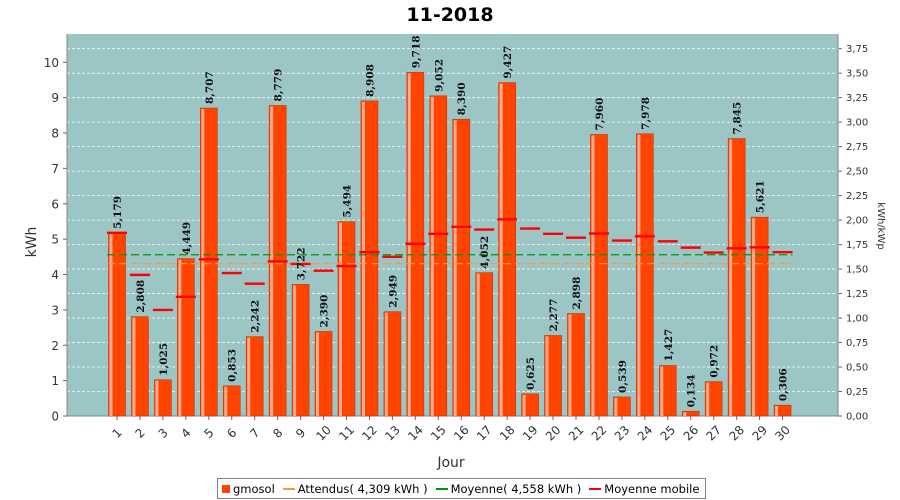 This screenshot has height=500, width=900. Describe the element at coordinates (55, 169) in the screenshot. I see `y-tick-label: 7` at that location.